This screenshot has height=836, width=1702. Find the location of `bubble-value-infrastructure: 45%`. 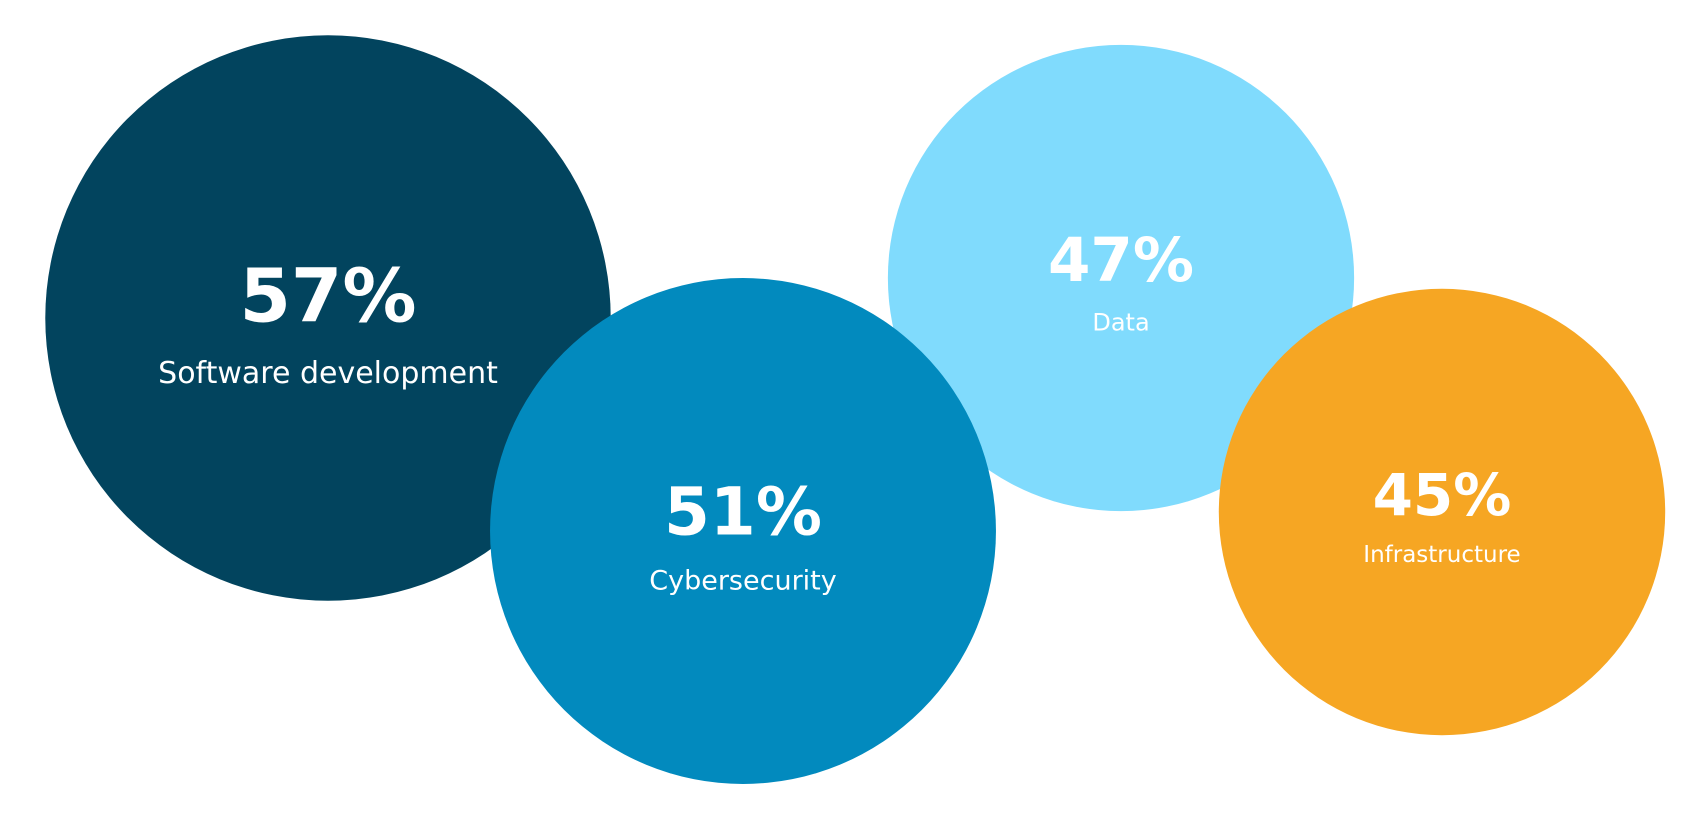

bubble-value-infrastructure: 45% is located at coordinates (1442, 495).